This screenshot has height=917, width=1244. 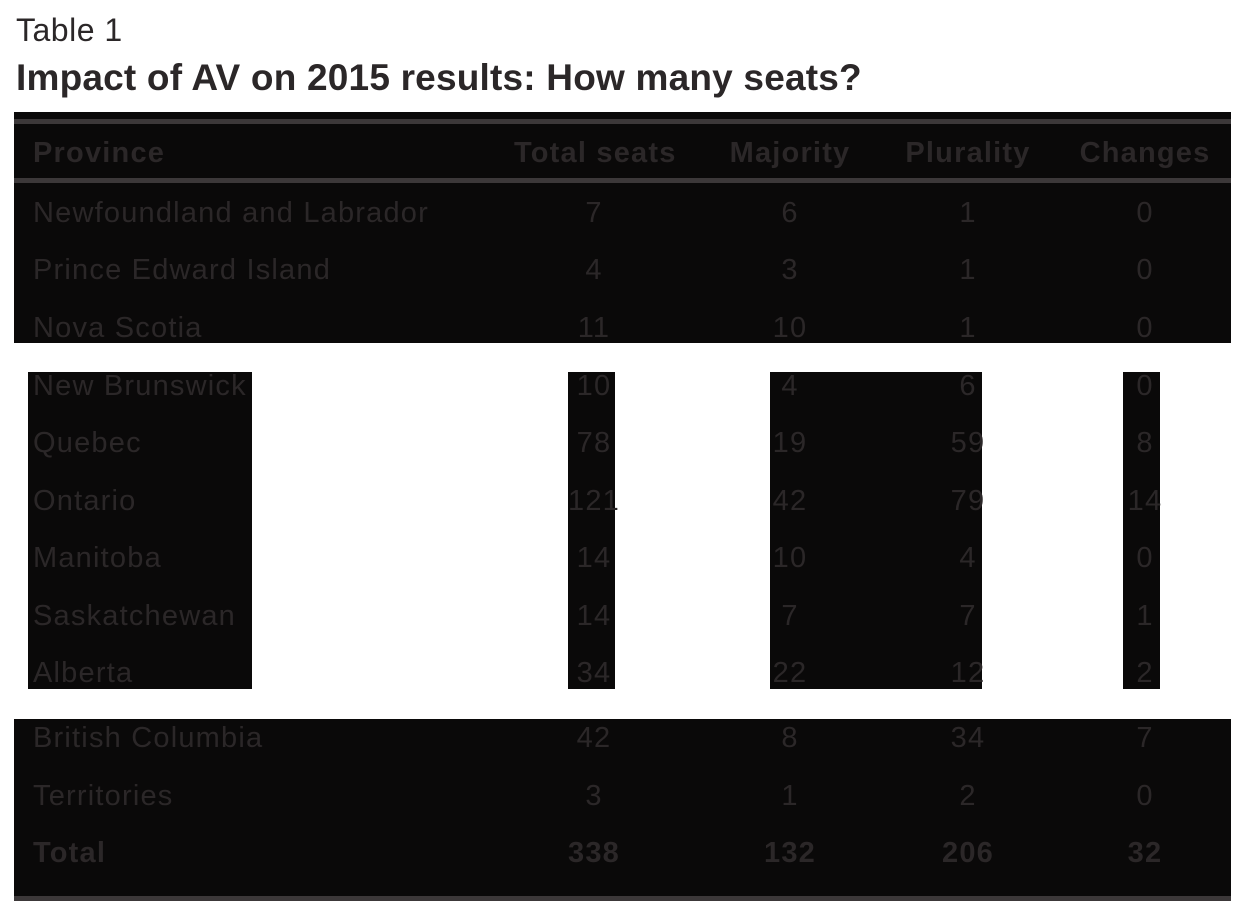 What do you see at coordinates (622, 898) in the screenshot?
I see `table-bottom-rule` at bounding box center [622, 898].